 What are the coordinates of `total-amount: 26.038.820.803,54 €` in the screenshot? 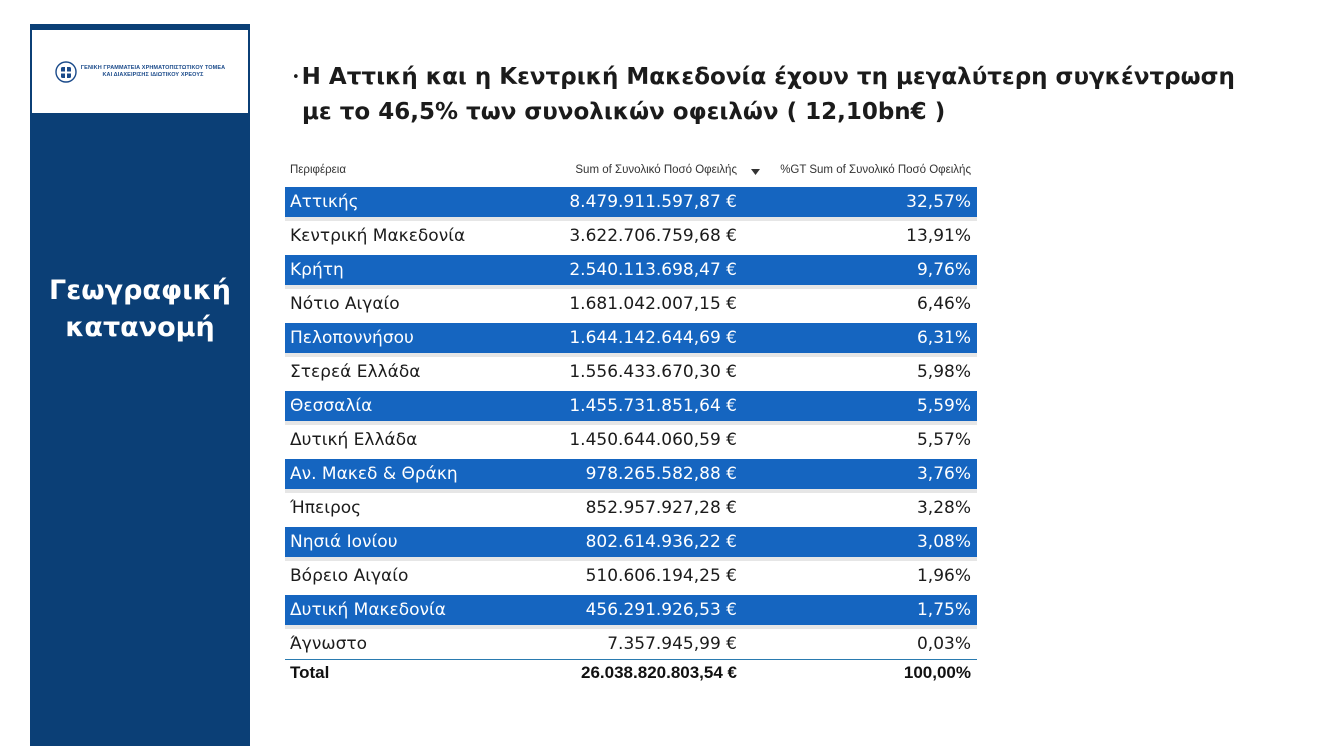 It's located at (623, 672).